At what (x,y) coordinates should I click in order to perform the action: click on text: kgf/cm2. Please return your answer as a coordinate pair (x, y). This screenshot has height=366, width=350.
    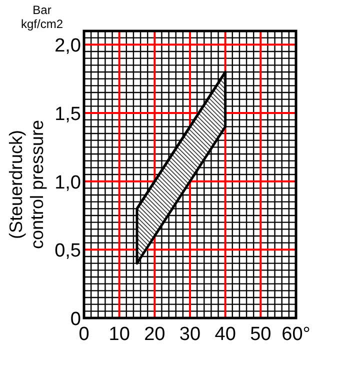
    Looking at the image, I should click on (42, 24).